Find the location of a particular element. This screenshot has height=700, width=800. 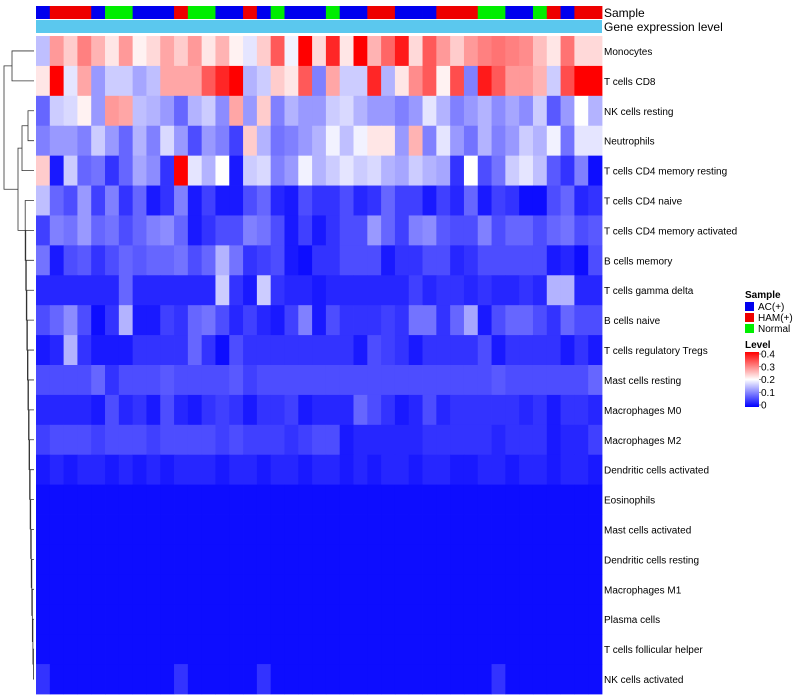

row-label: T cells CD8 is located at coordinates (630, 82).